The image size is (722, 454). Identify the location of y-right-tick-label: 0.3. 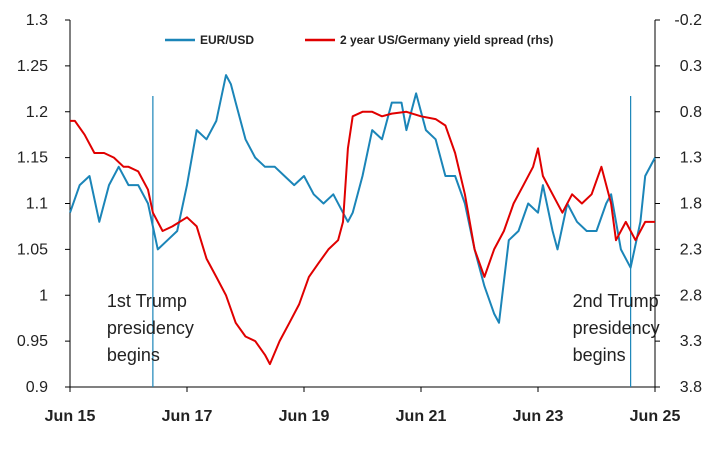
(691, 66).